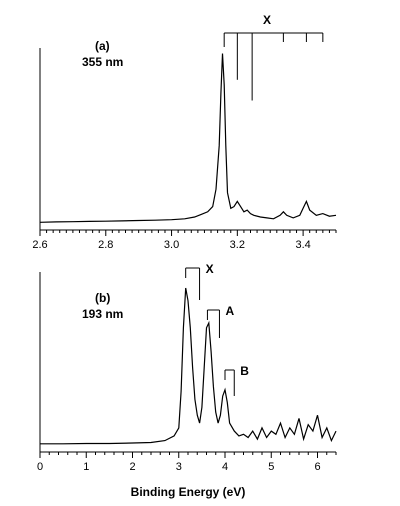 The image size is (400, 506). What do you see at coordinates (317, 467) in the screenshot?
I see `panel-b-tick-label: 6` at bounding box center [317, 467].